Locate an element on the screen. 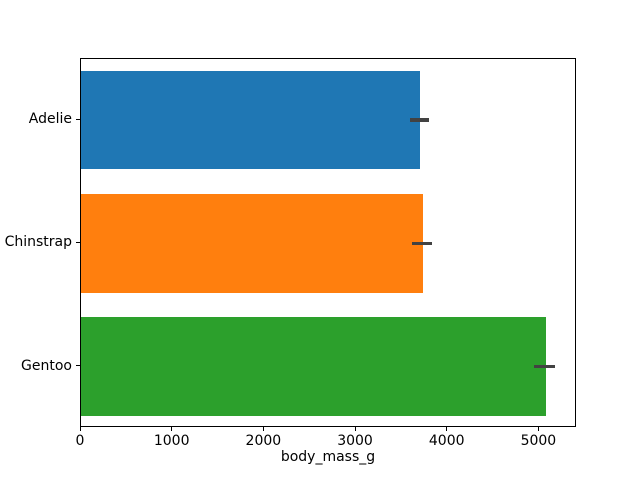 Image resolution: width=640 pixels, height=480 pixels. y-tick-gentoo is located at coordinates (78, 366).